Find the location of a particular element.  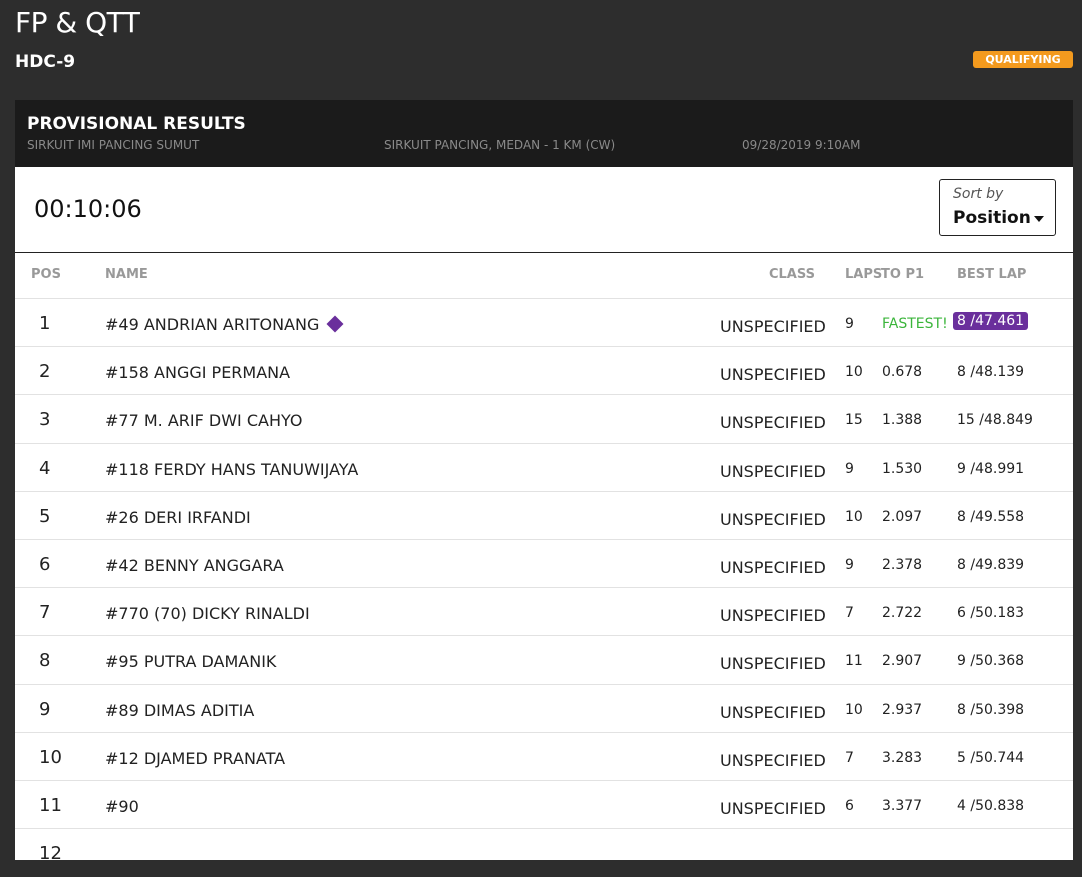

driver-name: #89 DIMAS ADITIA is located at coordinates (180, 710).